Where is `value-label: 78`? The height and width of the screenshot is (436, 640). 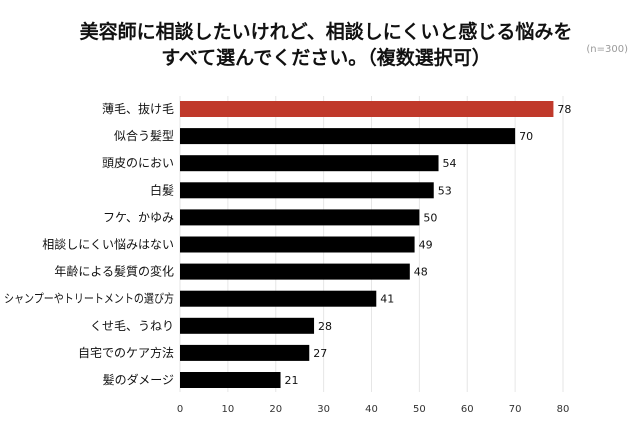
value-label: 78 is located at coordinates (564, 109).